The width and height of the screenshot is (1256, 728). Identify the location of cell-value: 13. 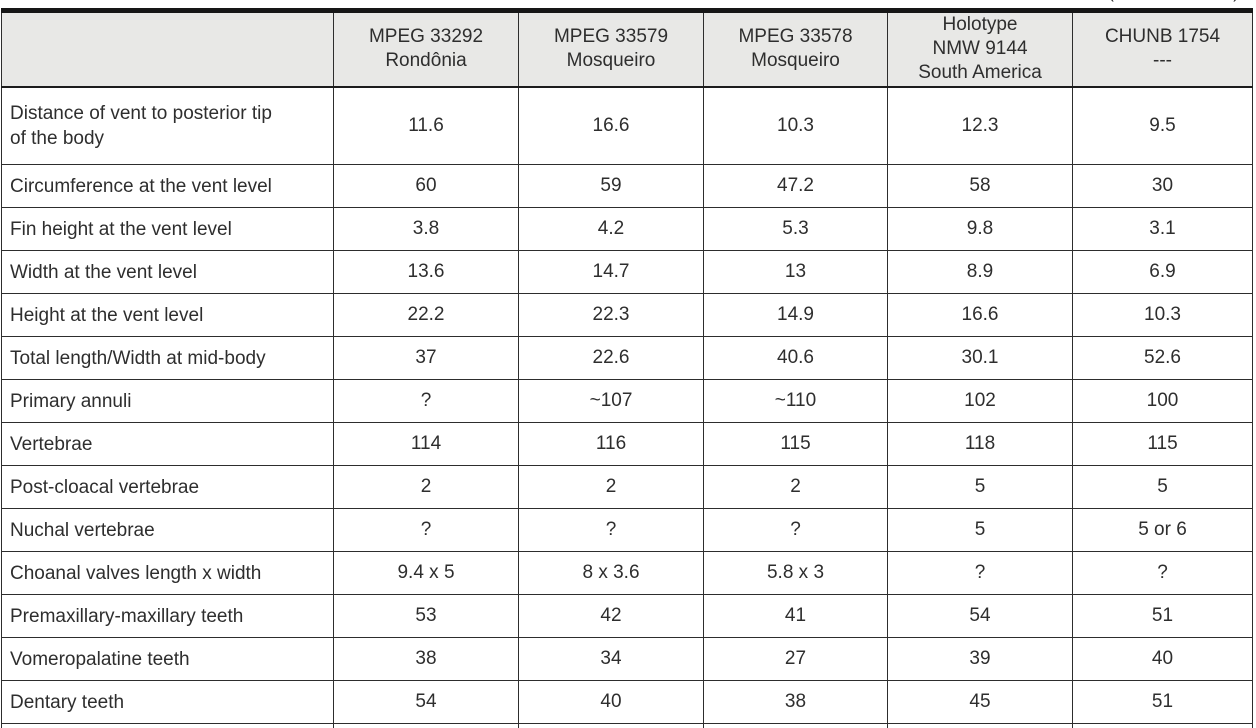
(795, 272).